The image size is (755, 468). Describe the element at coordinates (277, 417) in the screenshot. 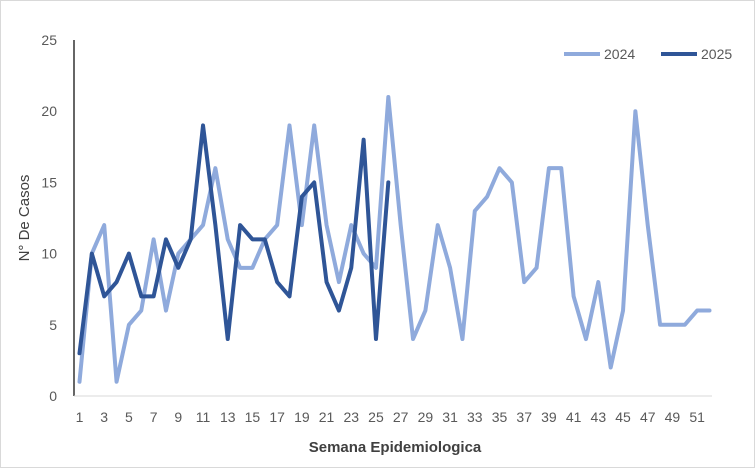

I see `x-tick-label: 17` at that location.